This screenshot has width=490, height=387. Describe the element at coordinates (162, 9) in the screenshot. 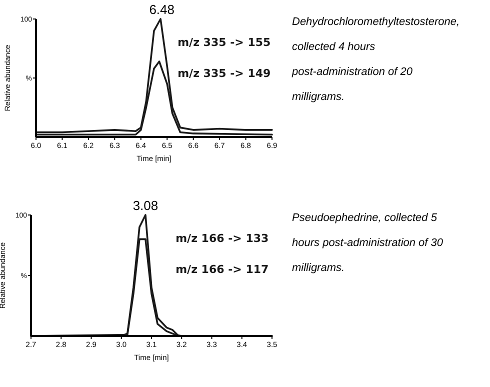

I see `annotation: 6.48` at that location.